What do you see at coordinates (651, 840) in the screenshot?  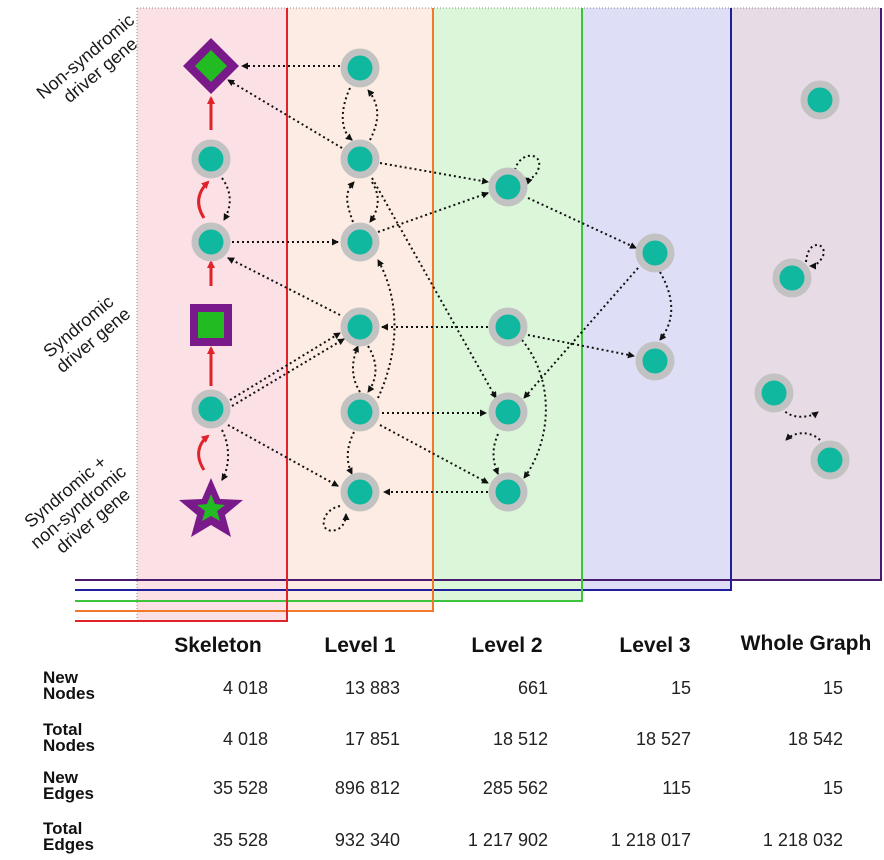 I see `table-cell: 1 218 017` at bounding box center [651, 840].